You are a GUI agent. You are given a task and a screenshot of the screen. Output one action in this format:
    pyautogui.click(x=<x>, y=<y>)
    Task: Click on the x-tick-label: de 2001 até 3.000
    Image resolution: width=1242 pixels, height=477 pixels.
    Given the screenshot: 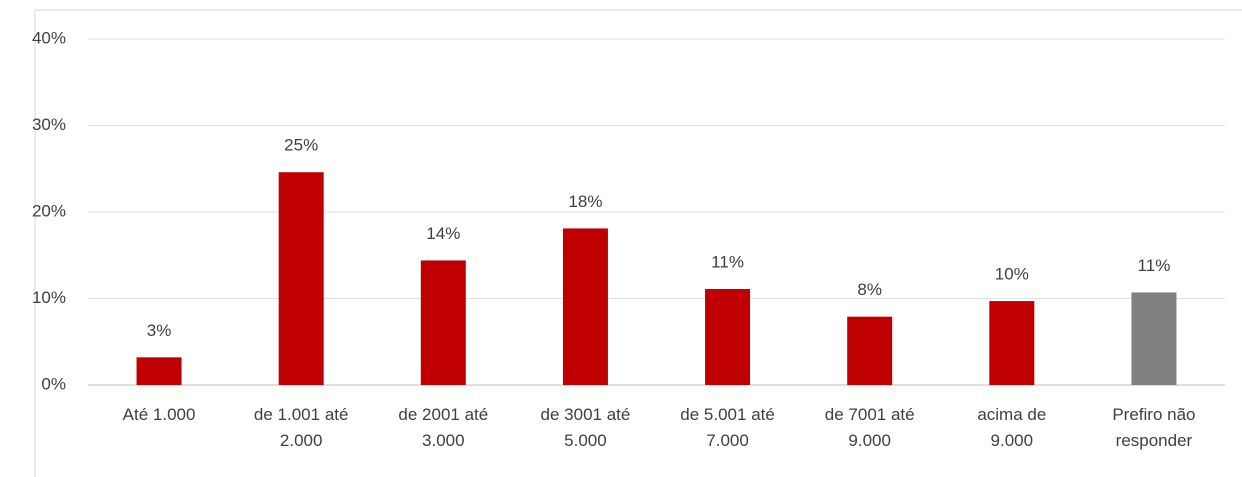 What is the action you would take?
    pyautogui.click(x=443, y=427)
    